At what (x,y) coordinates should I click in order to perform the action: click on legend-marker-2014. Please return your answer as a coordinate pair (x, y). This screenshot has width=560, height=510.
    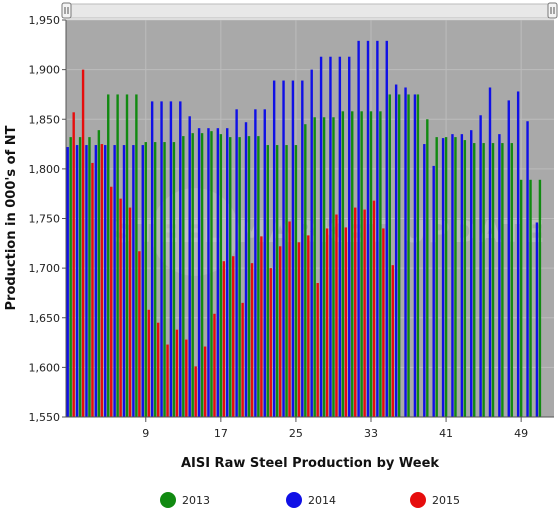
    Looking at the image, I should click on (294, 500).